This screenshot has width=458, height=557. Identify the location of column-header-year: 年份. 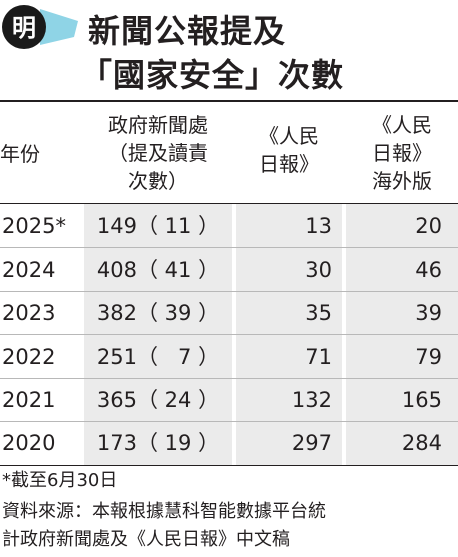
(20, 154).